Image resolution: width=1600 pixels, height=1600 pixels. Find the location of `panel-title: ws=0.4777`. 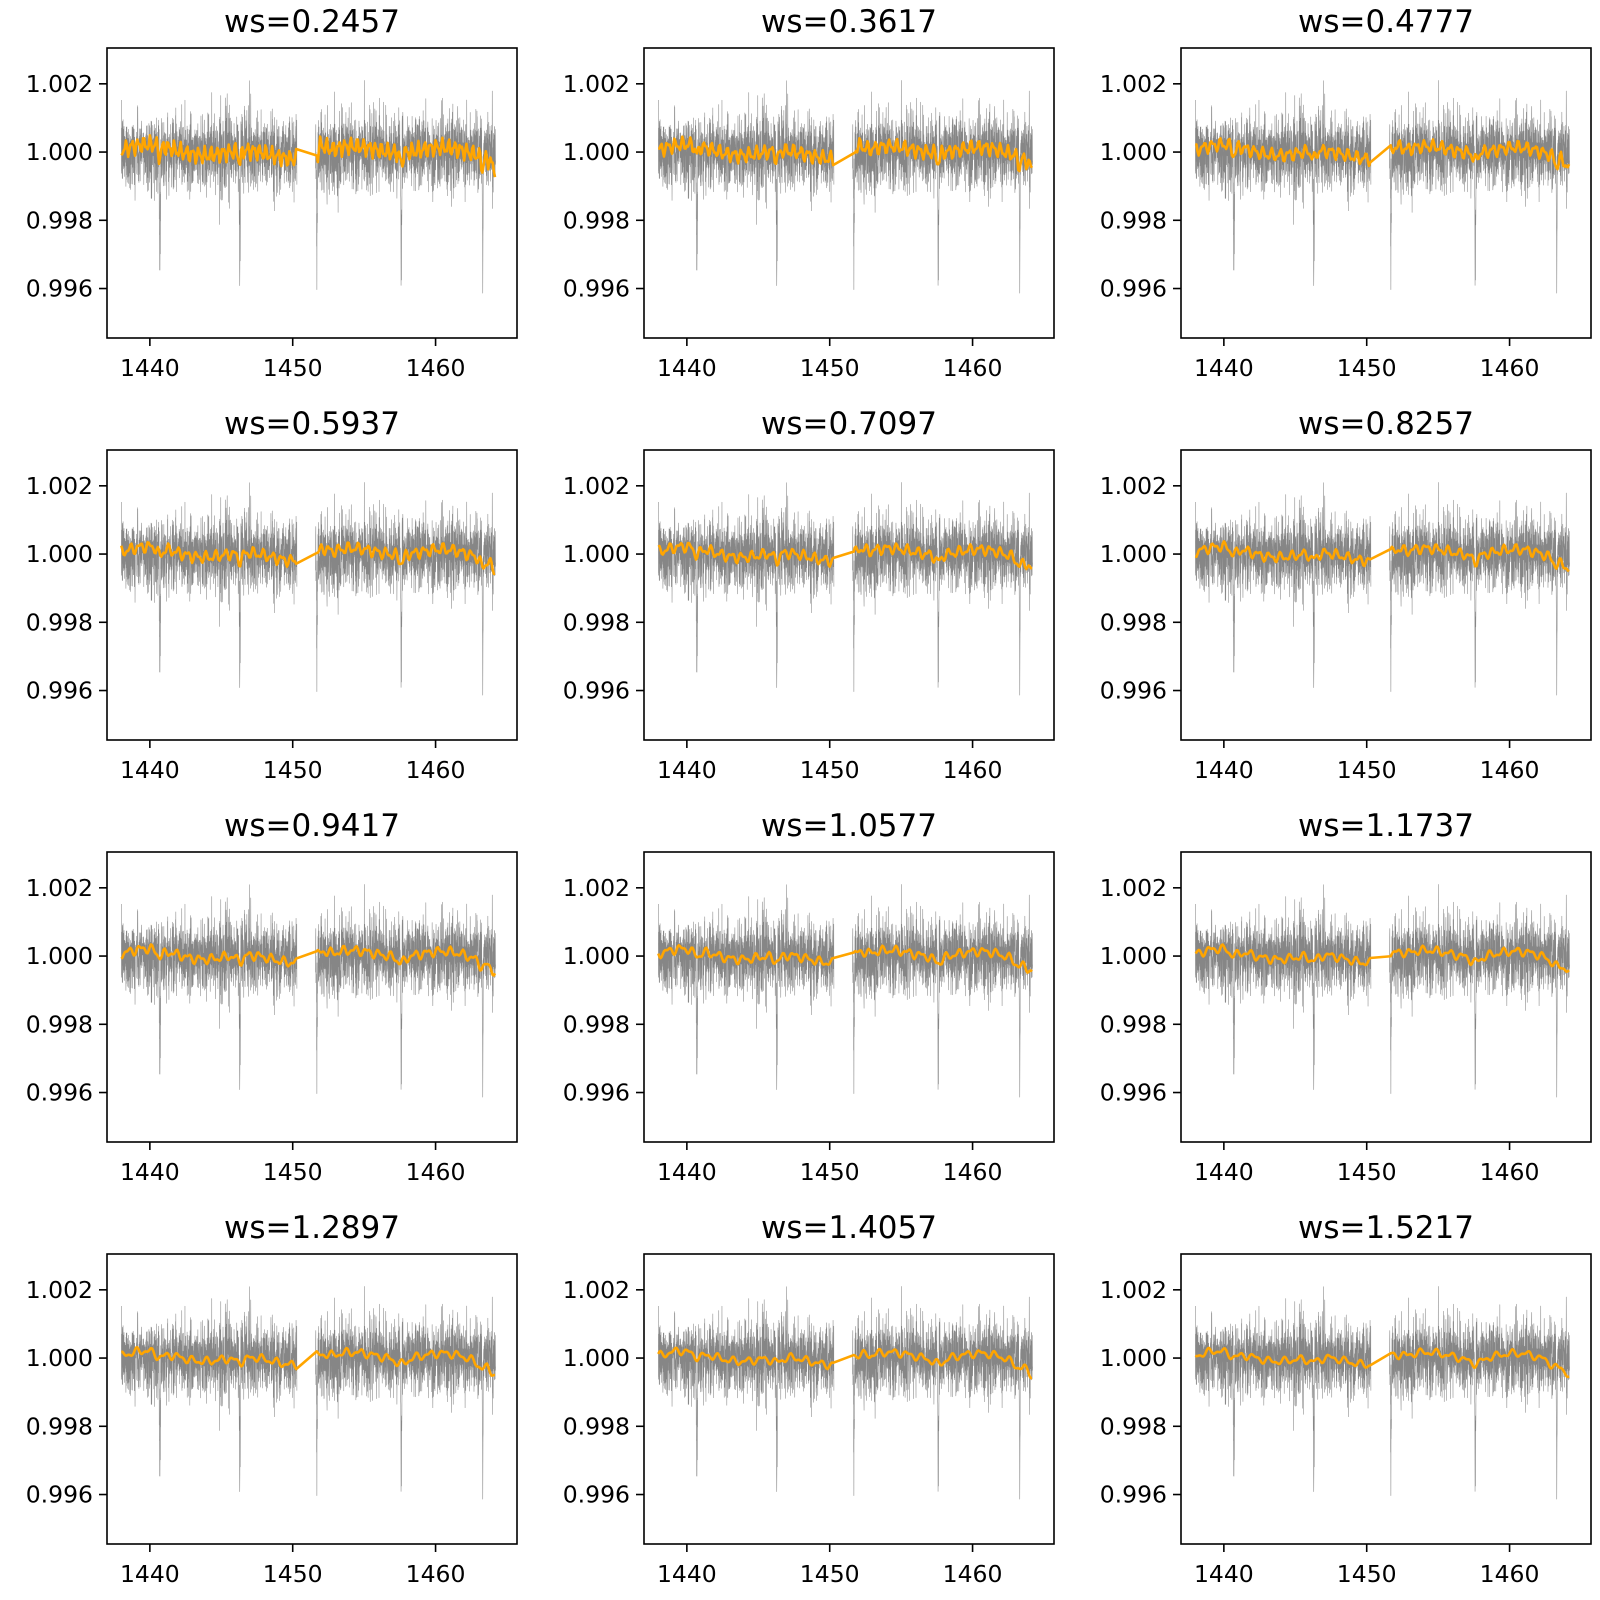

panel-title: ws=0.4777 is located at coordinates (1386, 22).